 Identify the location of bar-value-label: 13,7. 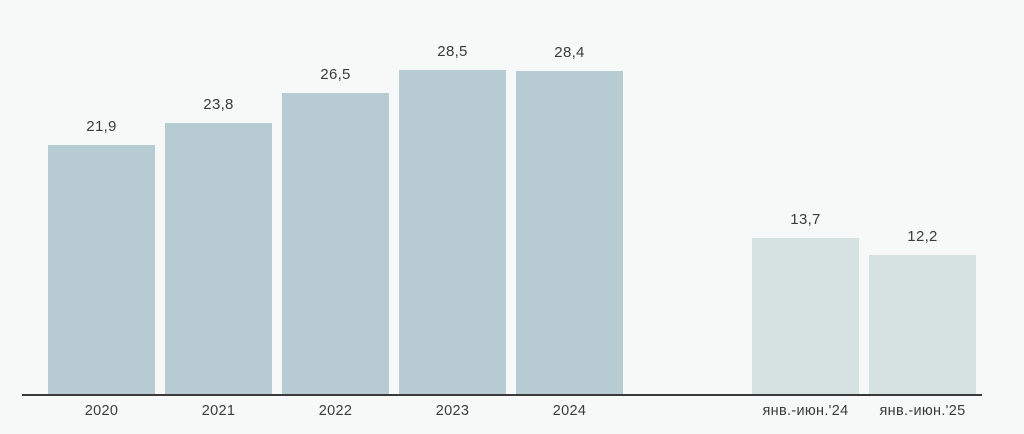
(805, 219).